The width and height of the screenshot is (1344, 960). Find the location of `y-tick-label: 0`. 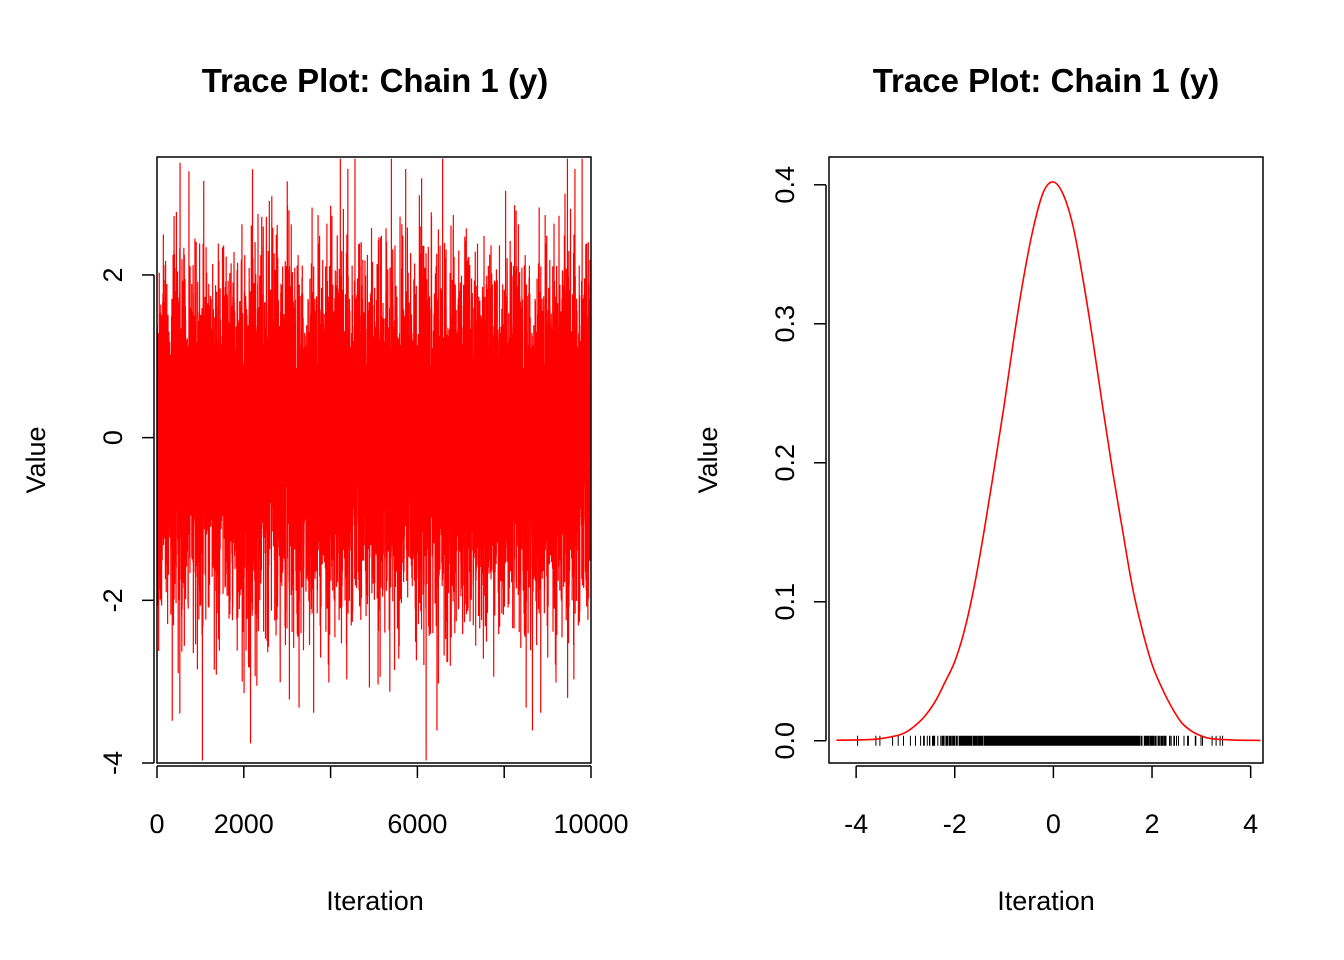

y-tick-label: 0 is located at coordinates (113, 437).